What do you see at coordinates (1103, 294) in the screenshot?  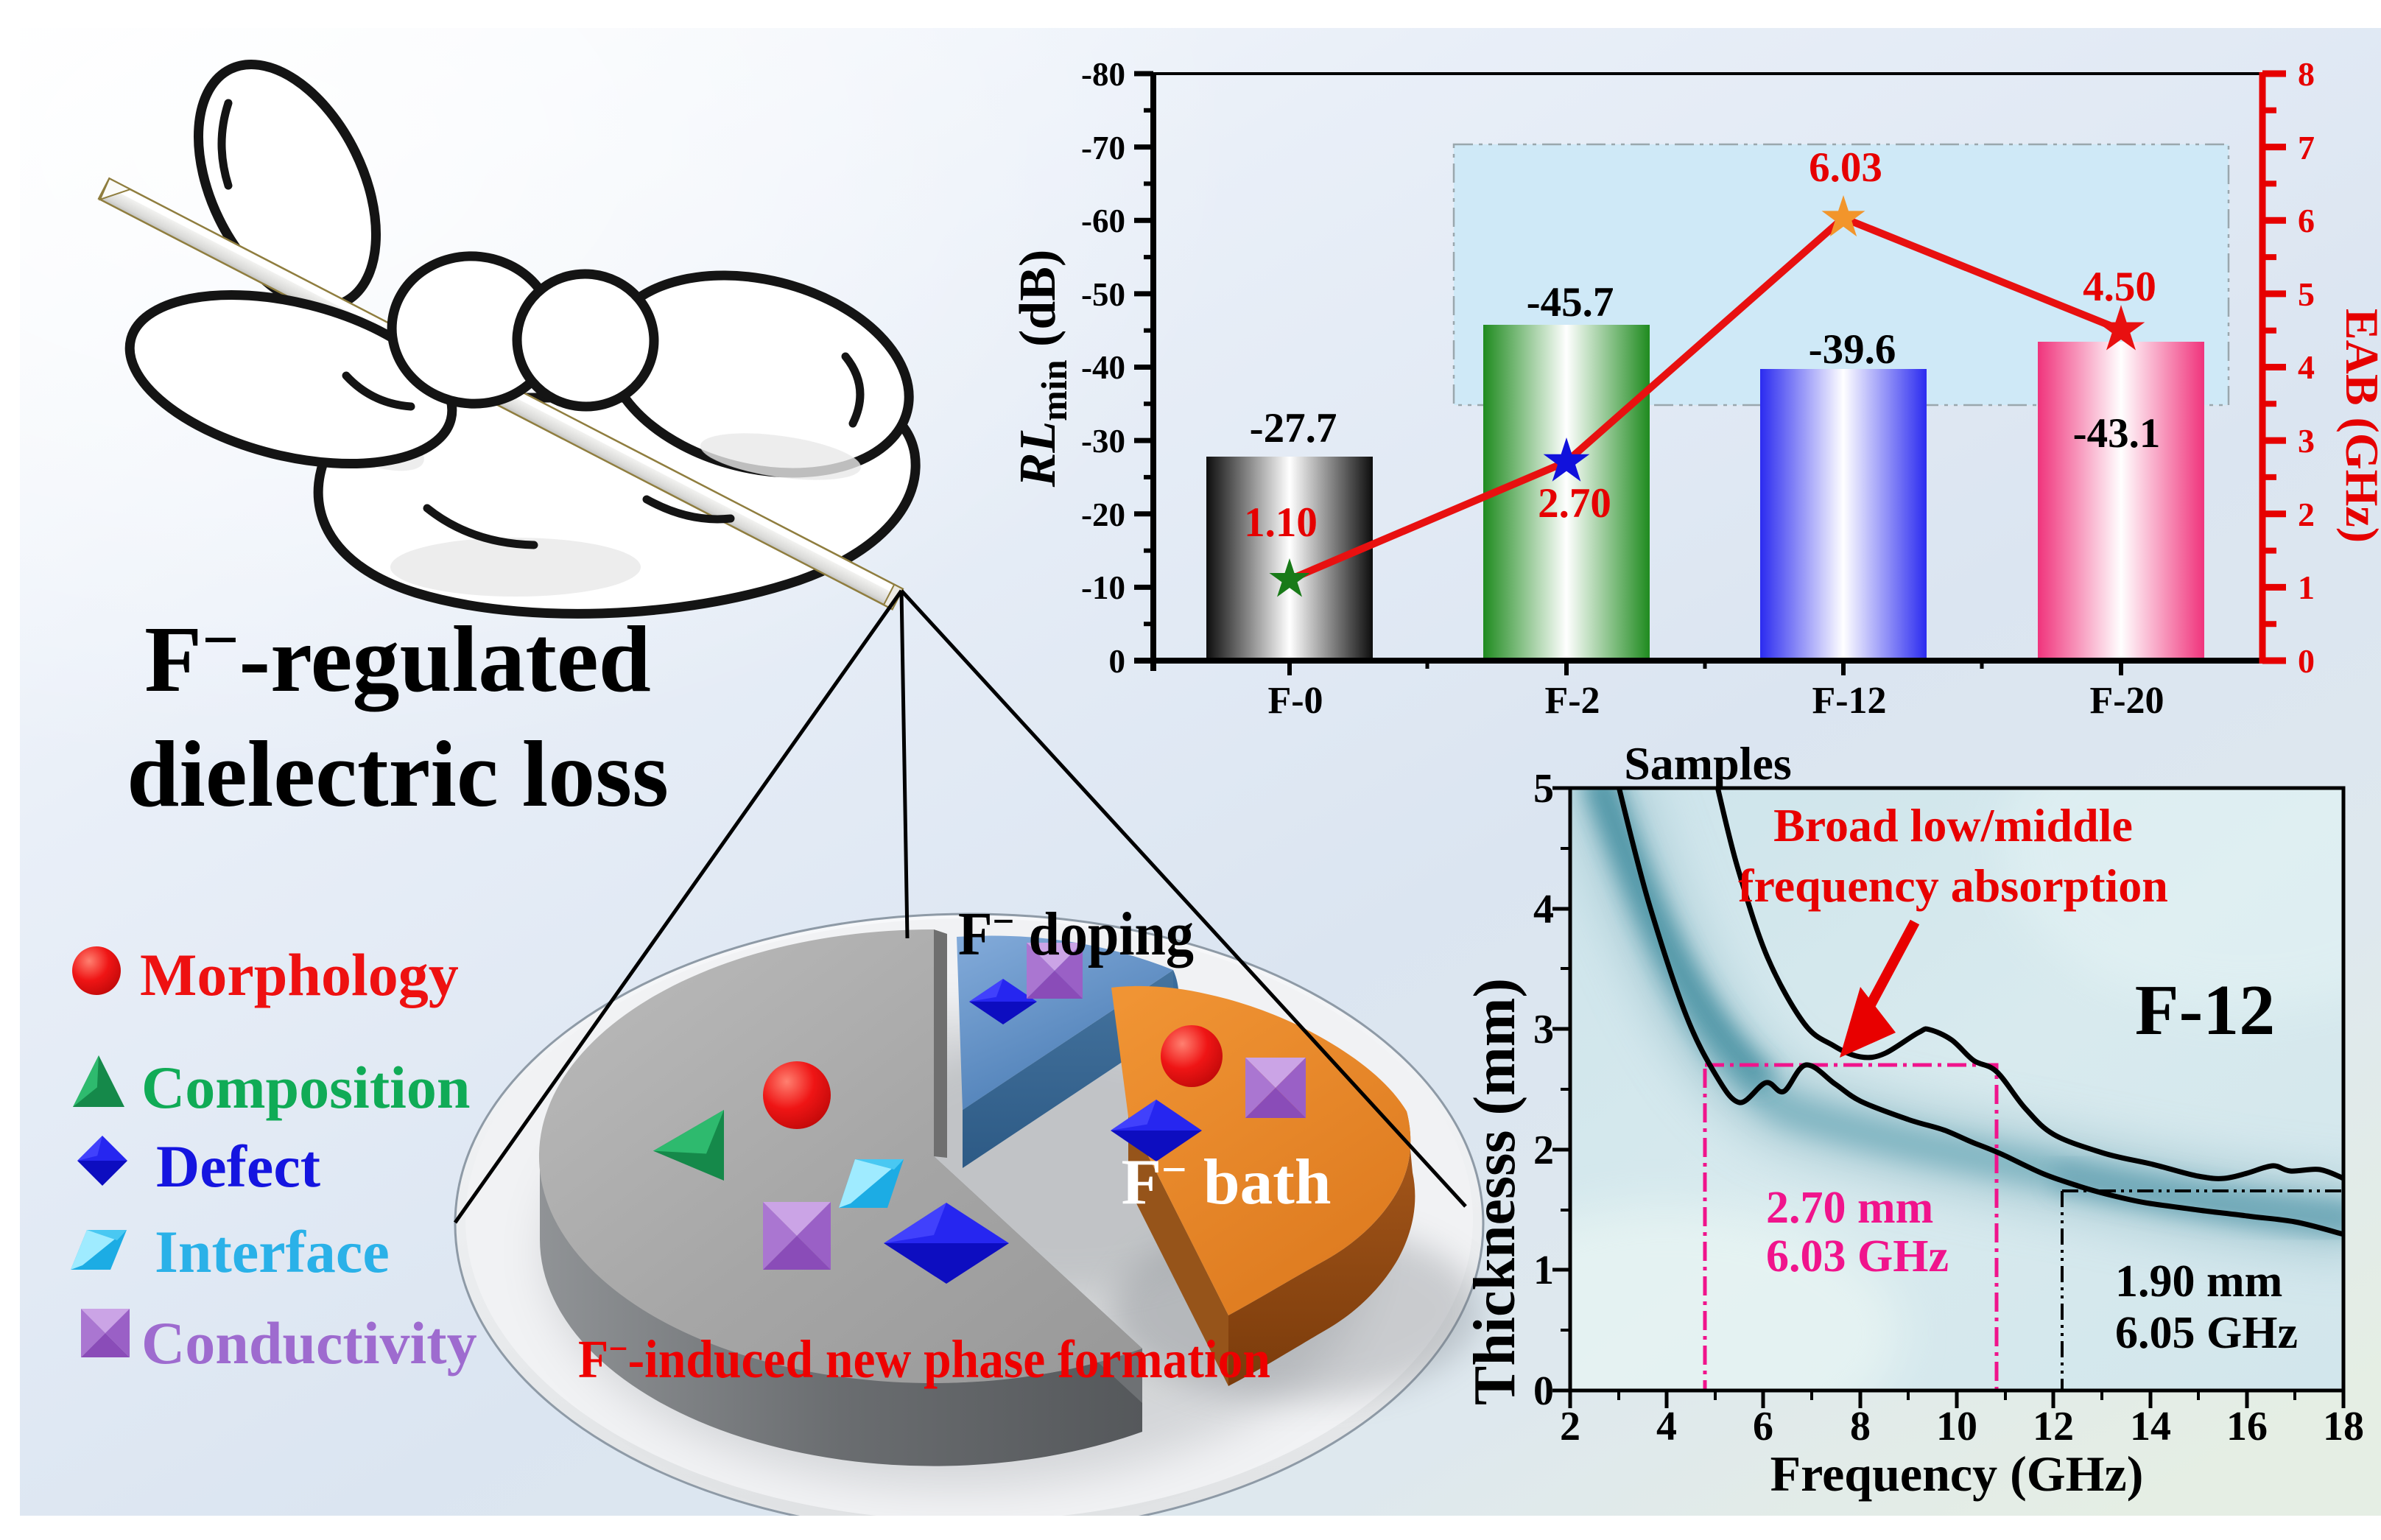 I see `svg-text: -50` at bounding box center [1103, 294].